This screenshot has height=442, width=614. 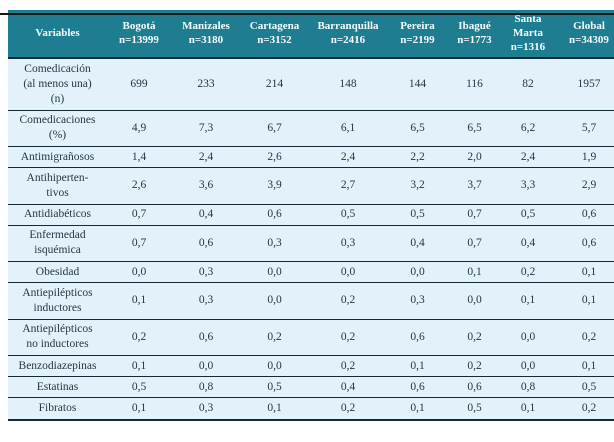 I want to click on value-cell: 116, so click(x=474, y=84).